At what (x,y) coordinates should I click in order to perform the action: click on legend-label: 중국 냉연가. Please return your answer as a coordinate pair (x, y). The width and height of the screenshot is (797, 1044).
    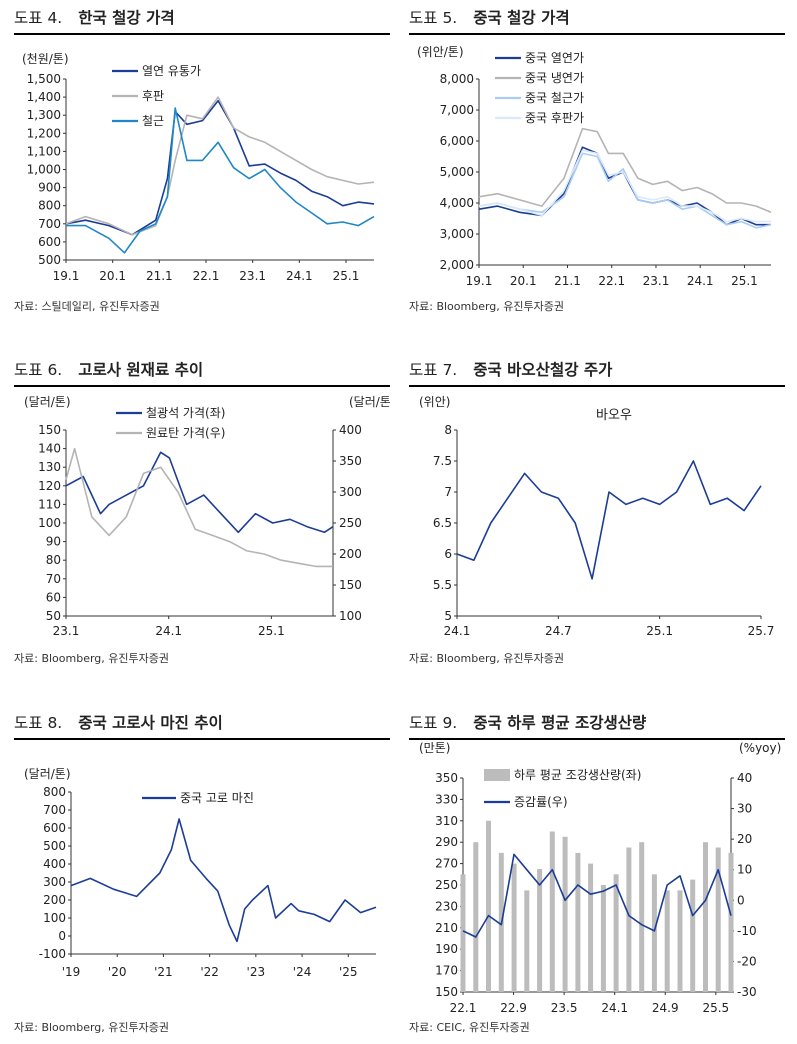
    Looking at the image, I should click on (554, 78).